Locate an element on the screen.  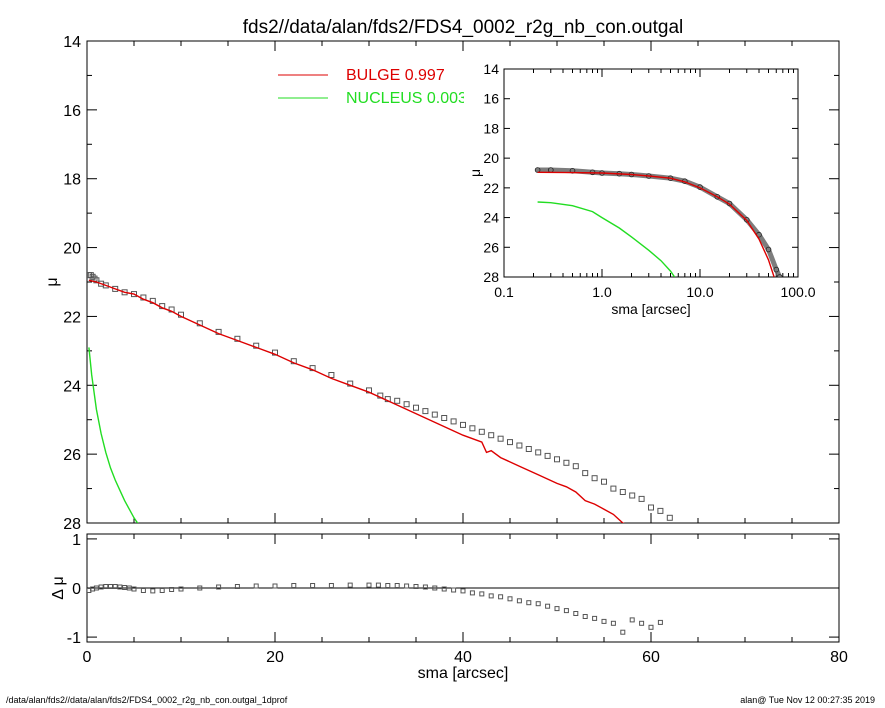
residual-y-tick-label: 0 is located at coordinates (76, 589).